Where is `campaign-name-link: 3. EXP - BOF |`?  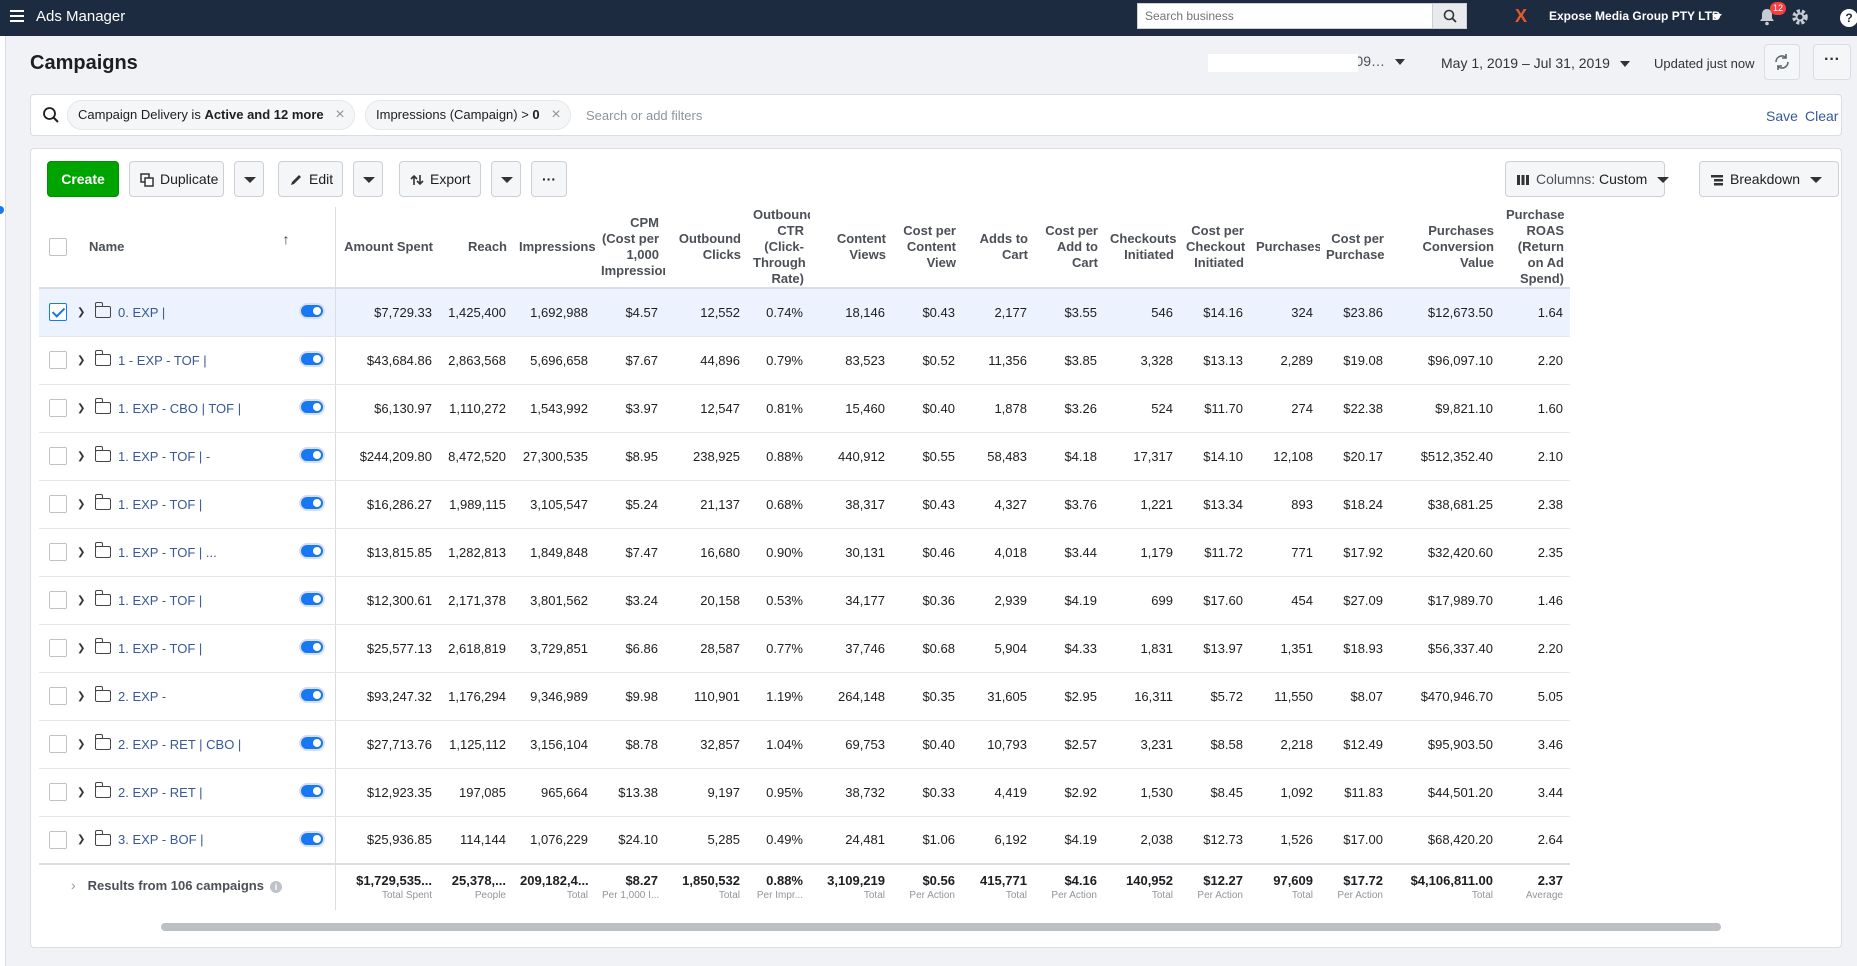
campaign-name-link: 3. EXP - BOF | is located at coordinates (161, 840).